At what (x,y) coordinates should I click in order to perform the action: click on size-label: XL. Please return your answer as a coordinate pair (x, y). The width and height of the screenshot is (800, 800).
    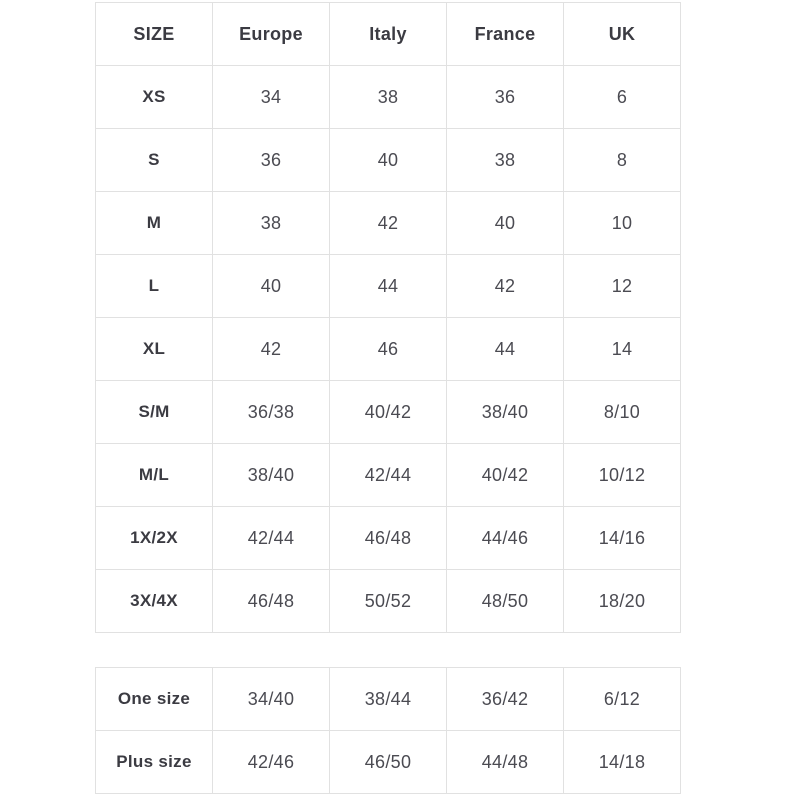
    Looking at the image, I should click on (154, 349).